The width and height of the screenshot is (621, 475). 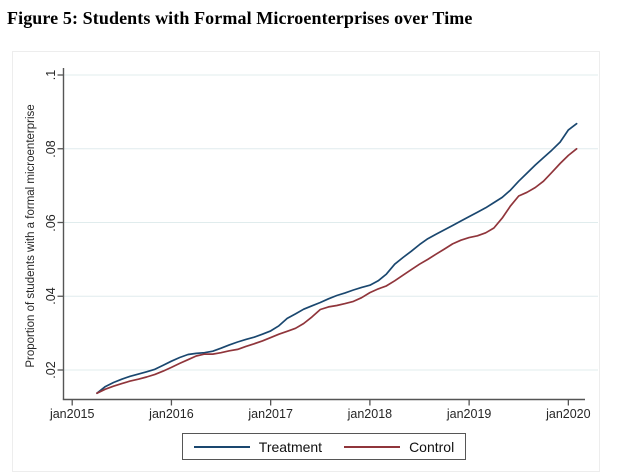 I want to click on x-tick-label: jan2020, so click(x=568, y=414).